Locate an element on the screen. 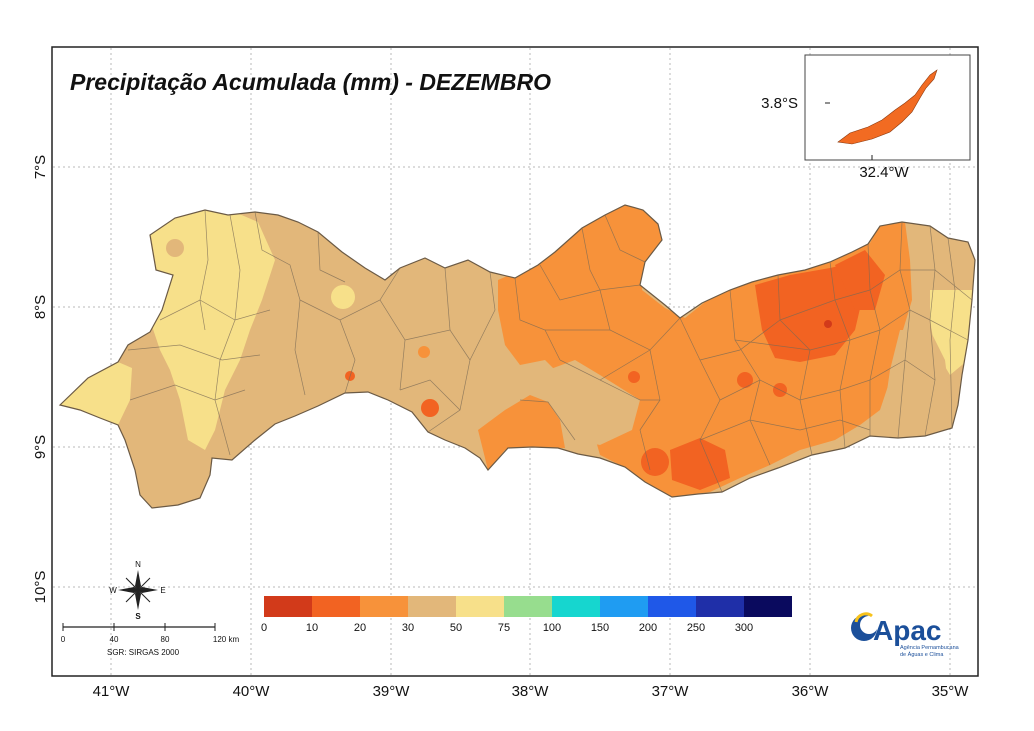 The image size is (1034, 731). scale-datum: SGR: SIRGAS 2000 is located at coordinates (143, 652).